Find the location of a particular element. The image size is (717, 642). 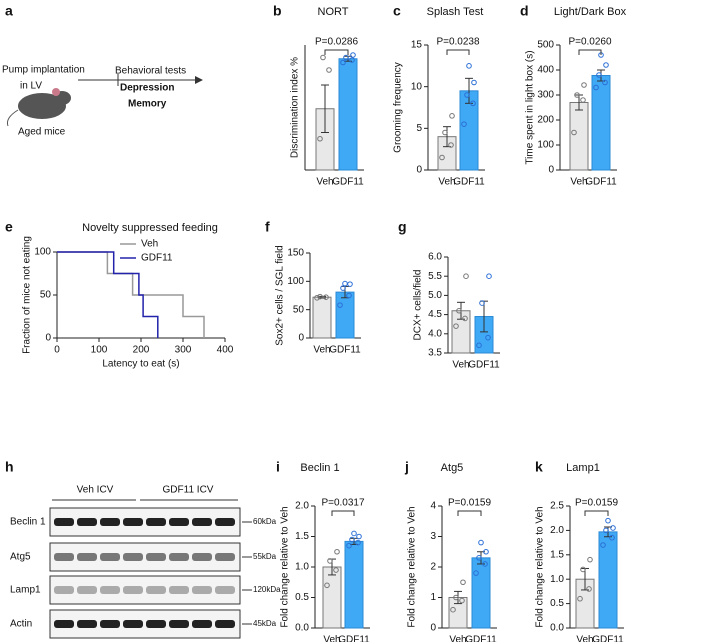

size-label: 45kDa is located at coordinates (265, 623).